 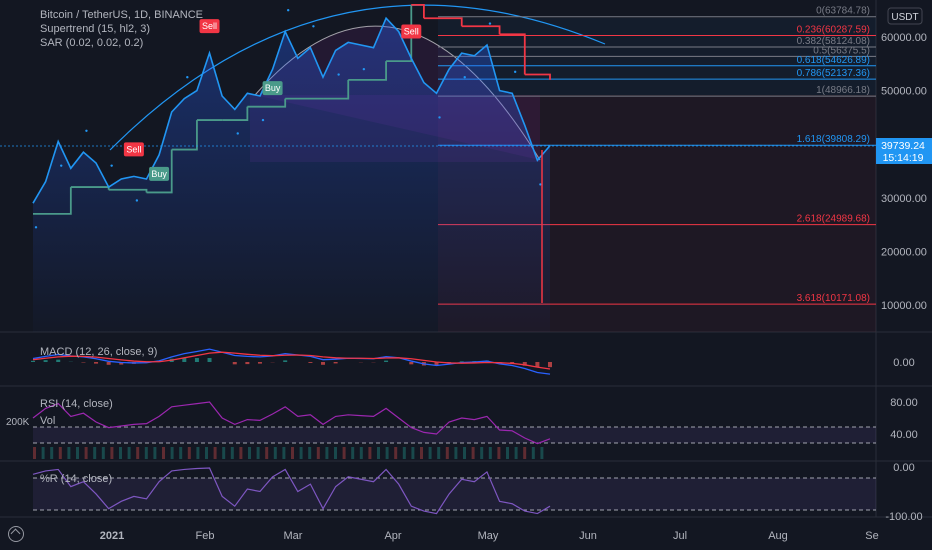 What do you see at coordinates (16, 534) in the screenshot?
I see `go-to-realtime-icon` at bounding box center [16, 534].